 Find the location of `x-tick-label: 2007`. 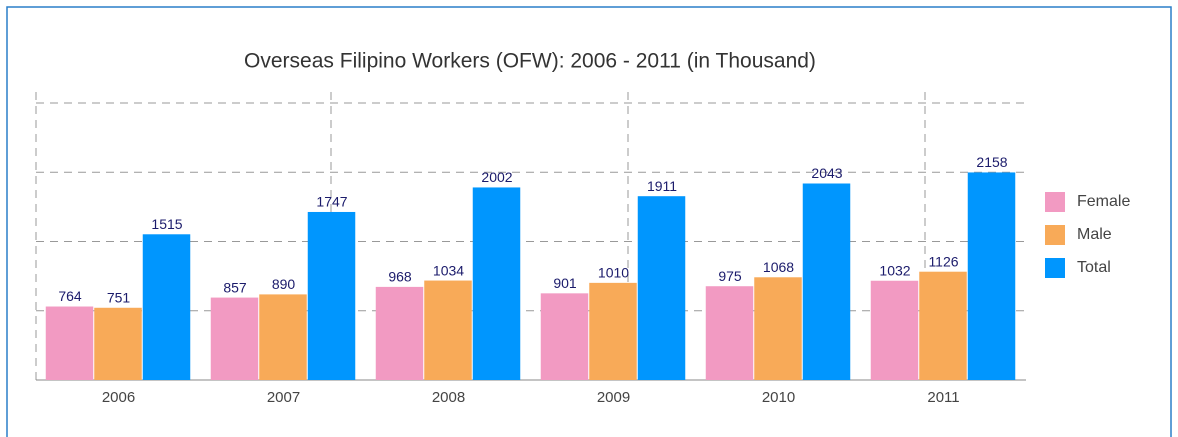

x-tick-label: 2007 is located at coordinates (283, 397).